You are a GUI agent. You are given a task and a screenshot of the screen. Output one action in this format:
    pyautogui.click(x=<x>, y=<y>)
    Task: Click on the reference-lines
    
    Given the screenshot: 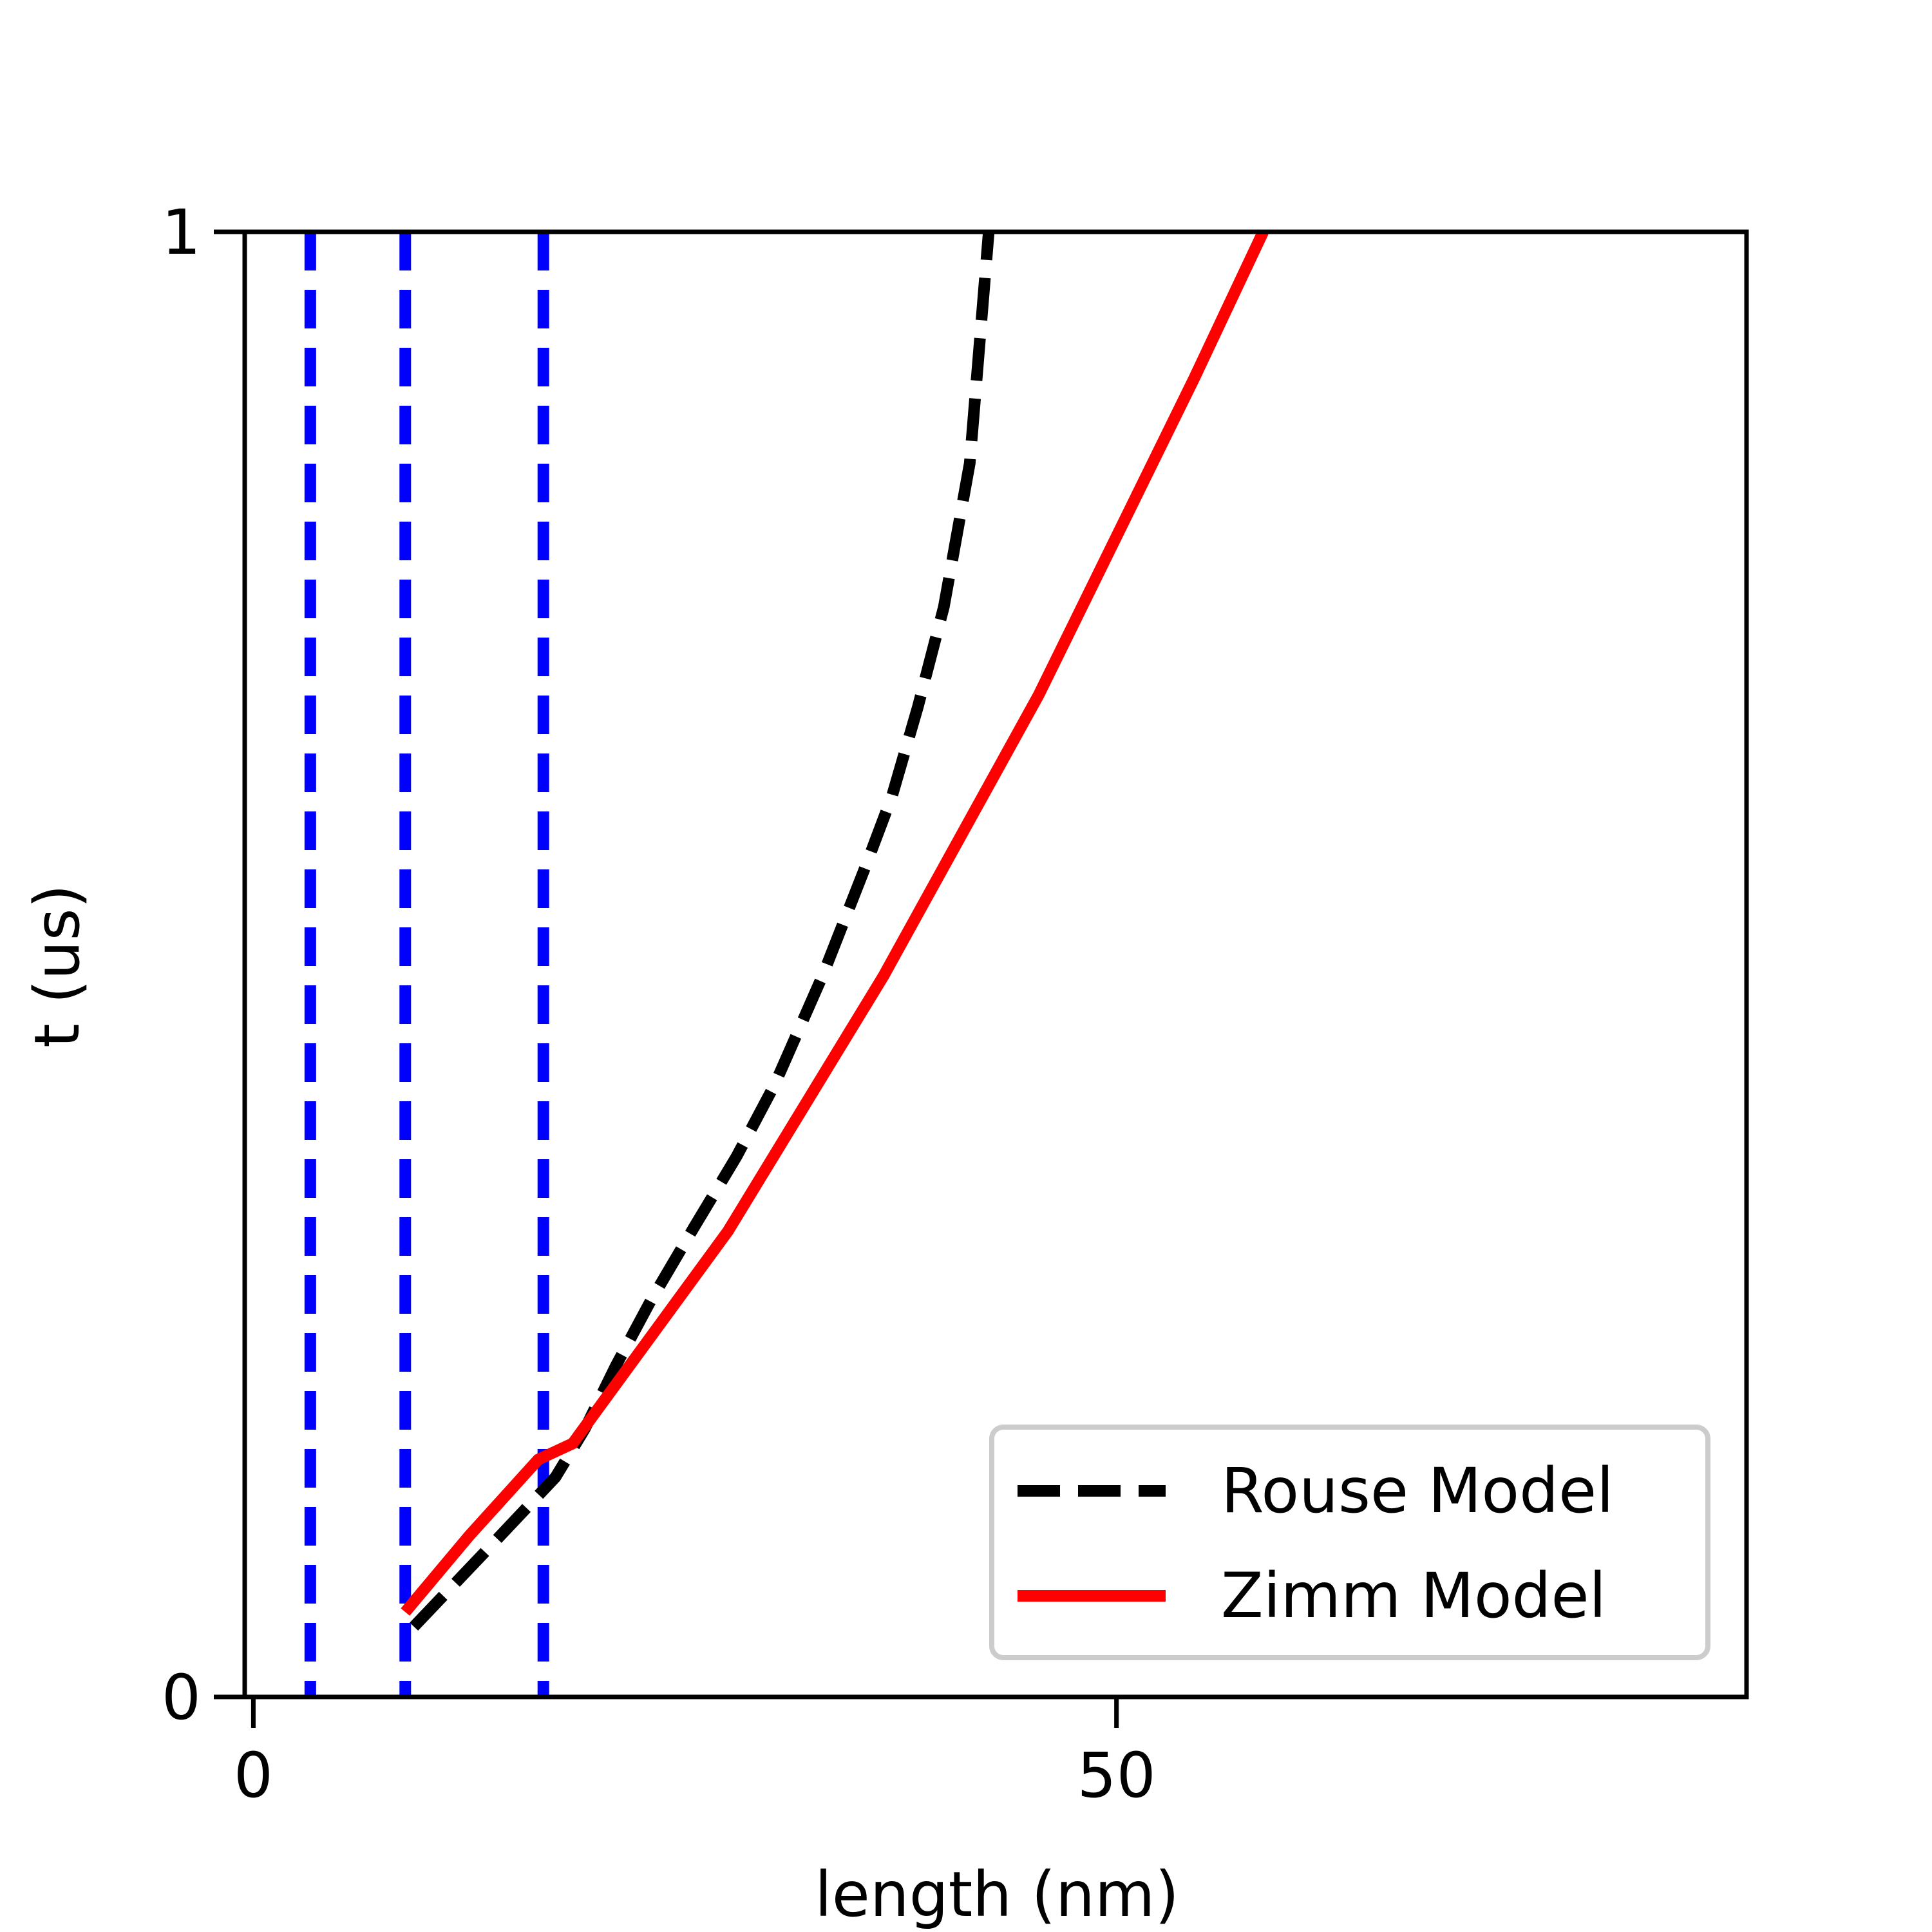 What is the action you would take?
    pyautogui.click(x=427, y=965)
    